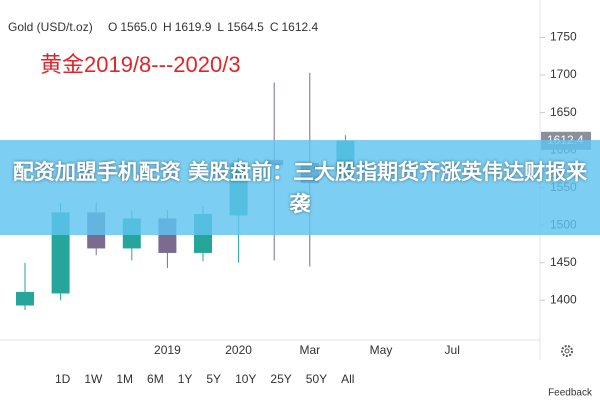  What do you see at coordinates (452, 350) in the screenshot?
I see `x-tick-label: Jul` at bounding box center [452, 350].